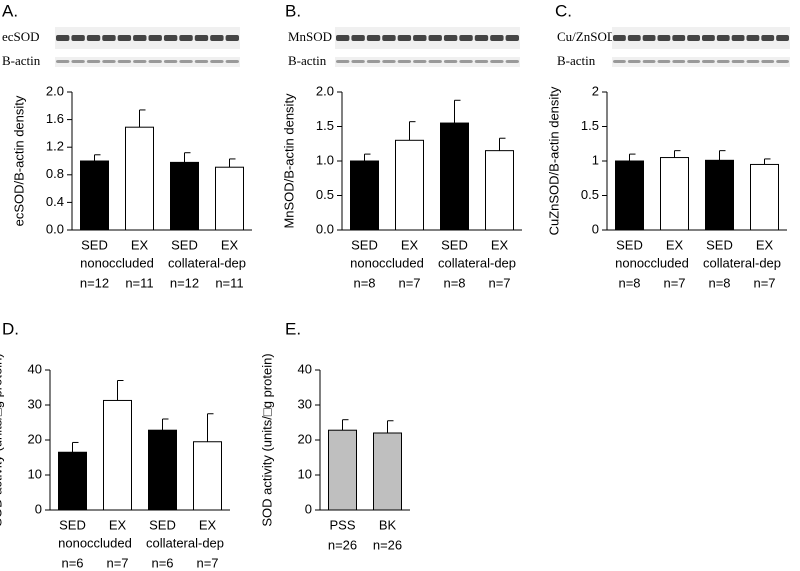  Describe the element at coordinates (35, 403) in the screenshot. I see `y-tick-label: 30` at that location.